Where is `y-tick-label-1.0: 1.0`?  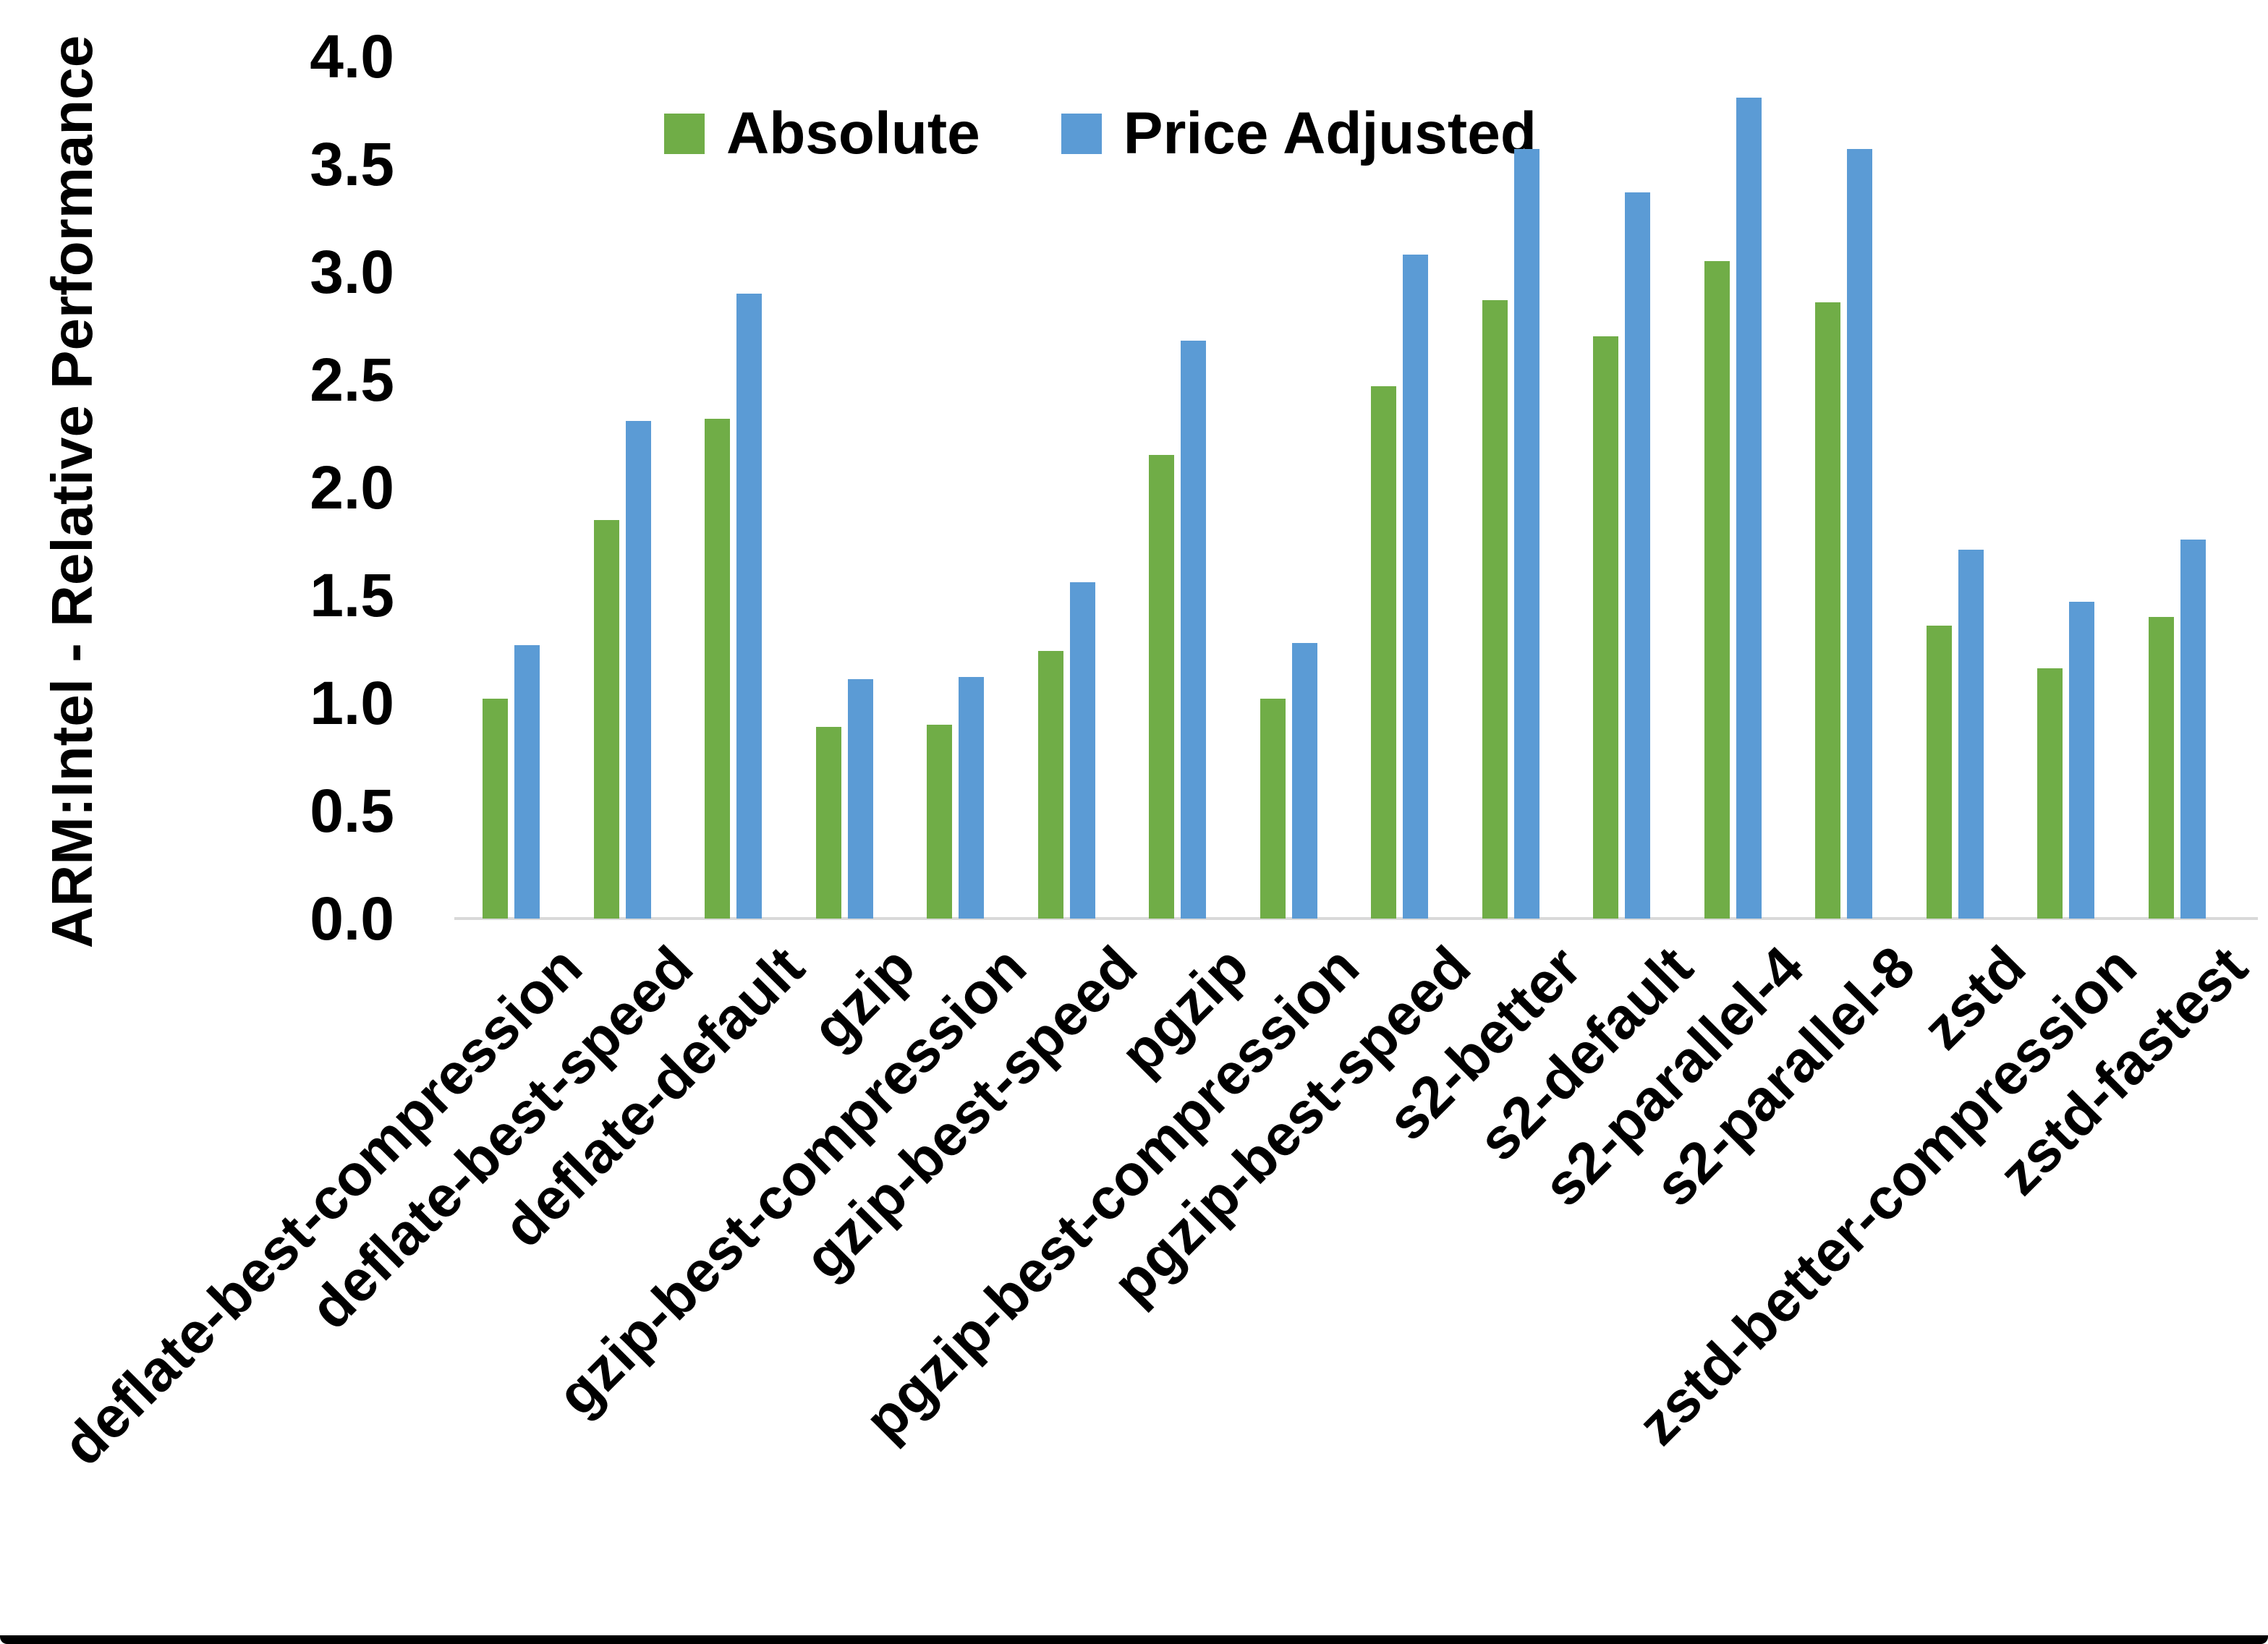 y-tick-label-1.0: 1.0 is located at coordinates (352, 703).